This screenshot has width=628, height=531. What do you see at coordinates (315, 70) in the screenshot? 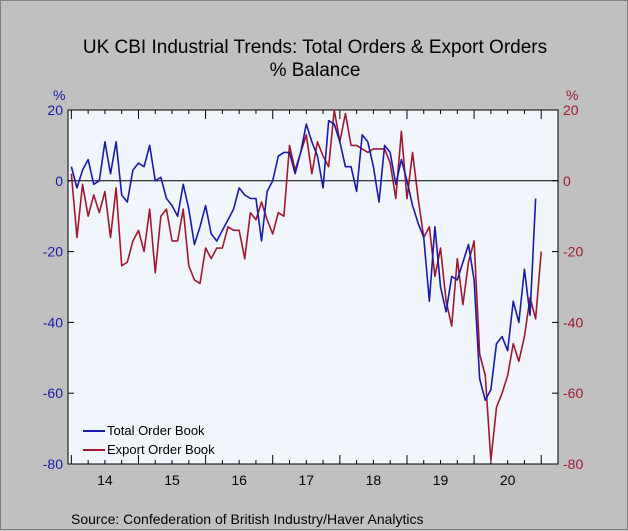
I see `chart-subtitle: % Balance` at bounding box center [315, 70].